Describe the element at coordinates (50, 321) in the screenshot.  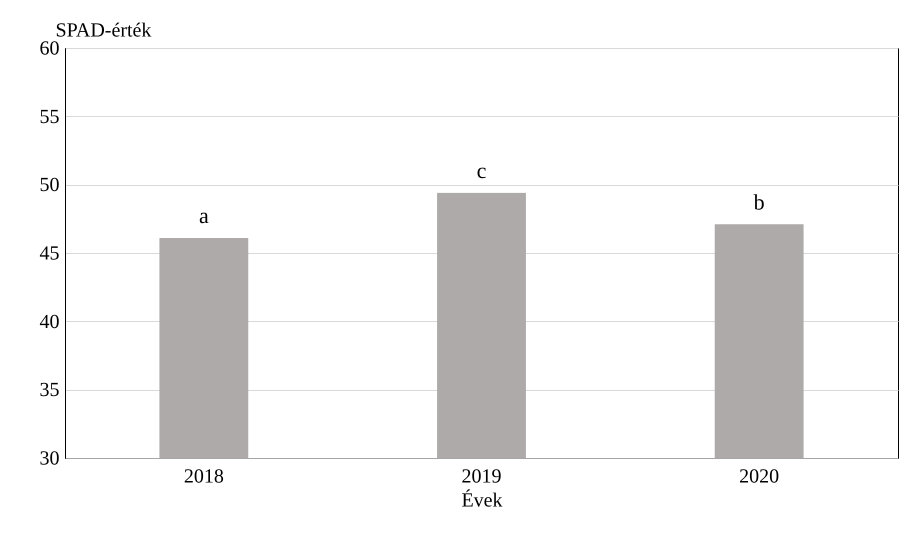
I see `y-tick-label: 40` at that location.